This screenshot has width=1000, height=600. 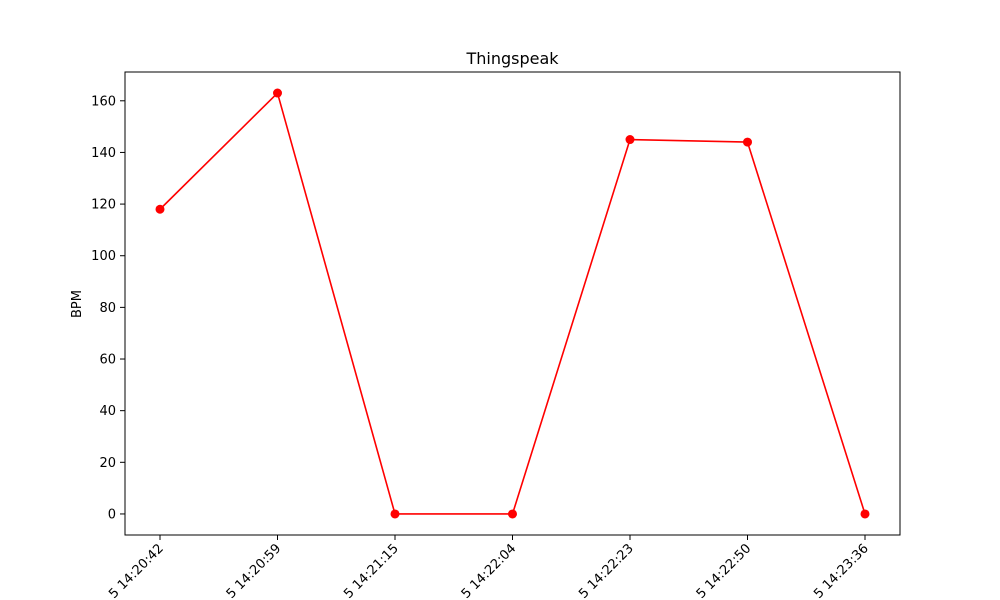 I want to click on y-tick-label: 140, so click(x=103, y=153).